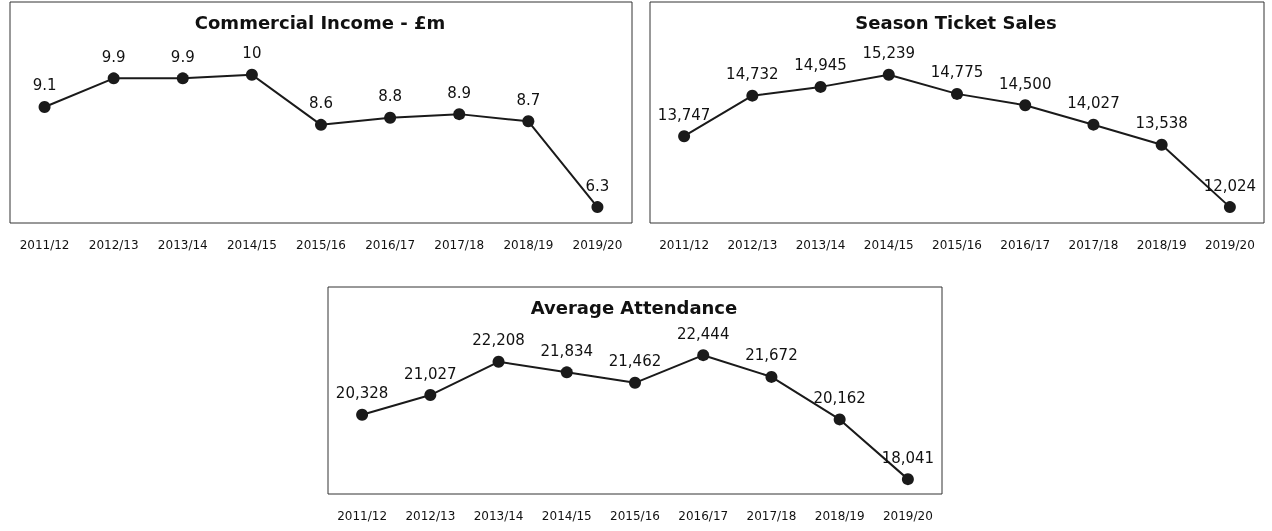 This screenshot has height=531, width=1272. I want to click on data-label: 21,834, so click(567, 350).